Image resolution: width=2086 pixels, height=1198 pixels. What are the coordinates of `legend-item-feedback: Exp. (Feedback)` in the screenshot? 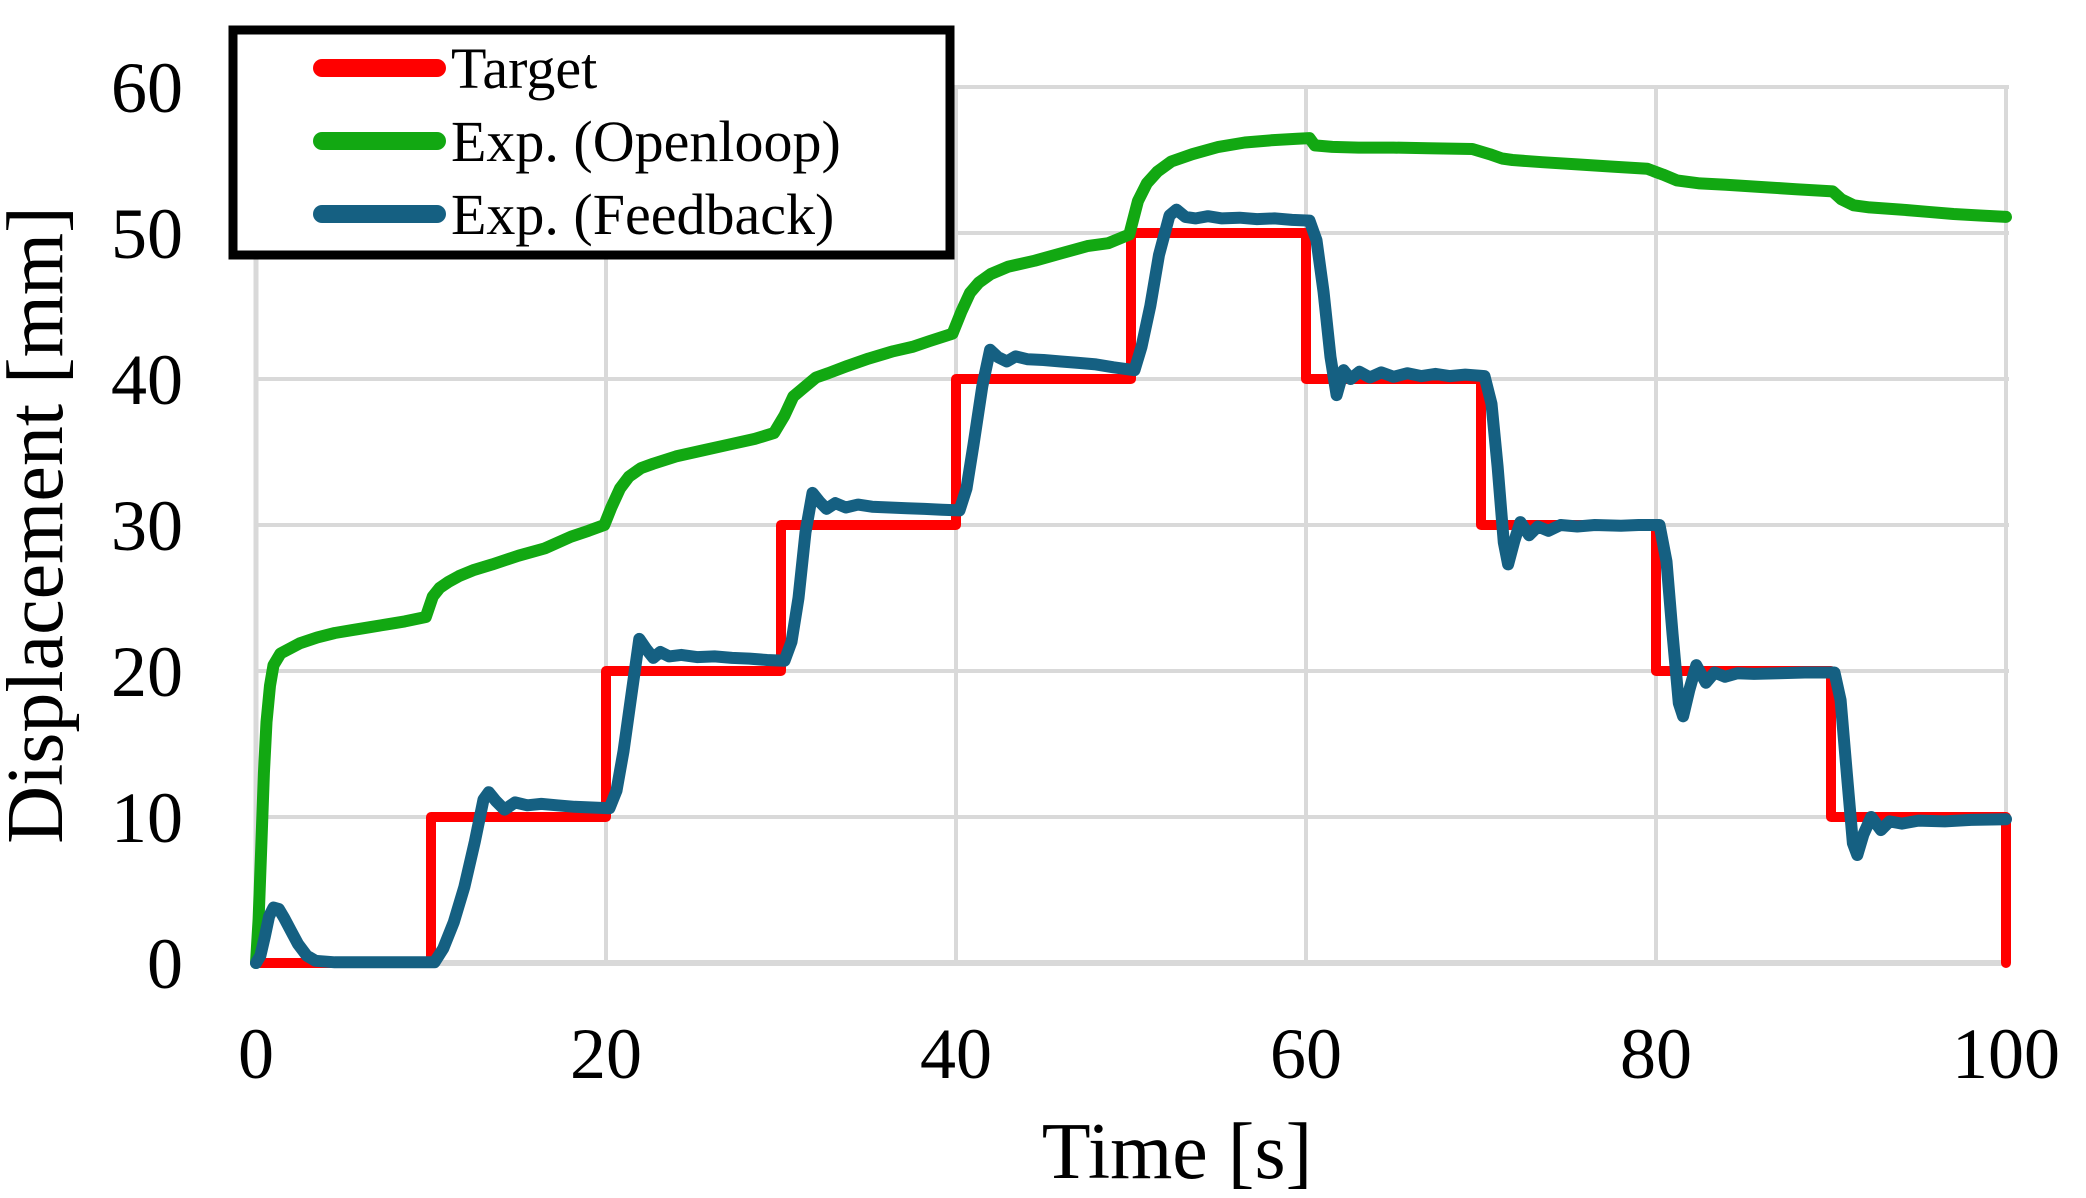 It's located at (573, 214).